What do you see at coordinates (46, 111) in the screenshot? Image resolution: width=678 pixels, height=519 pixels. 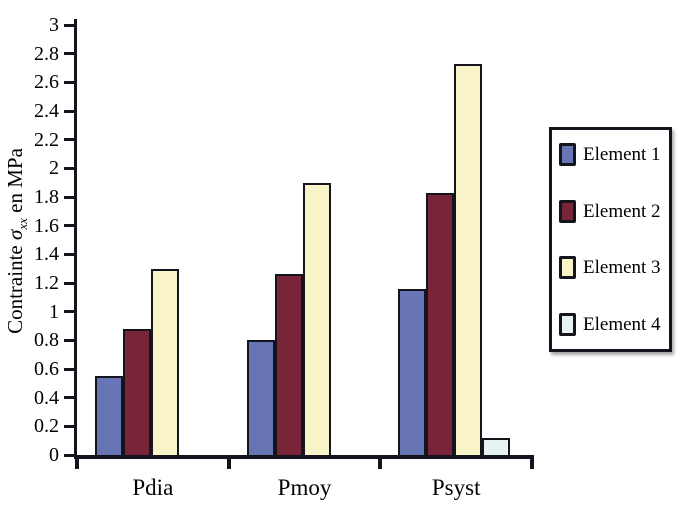 I see `y-tick-label: 2.4` at bounding box center [46, 111].